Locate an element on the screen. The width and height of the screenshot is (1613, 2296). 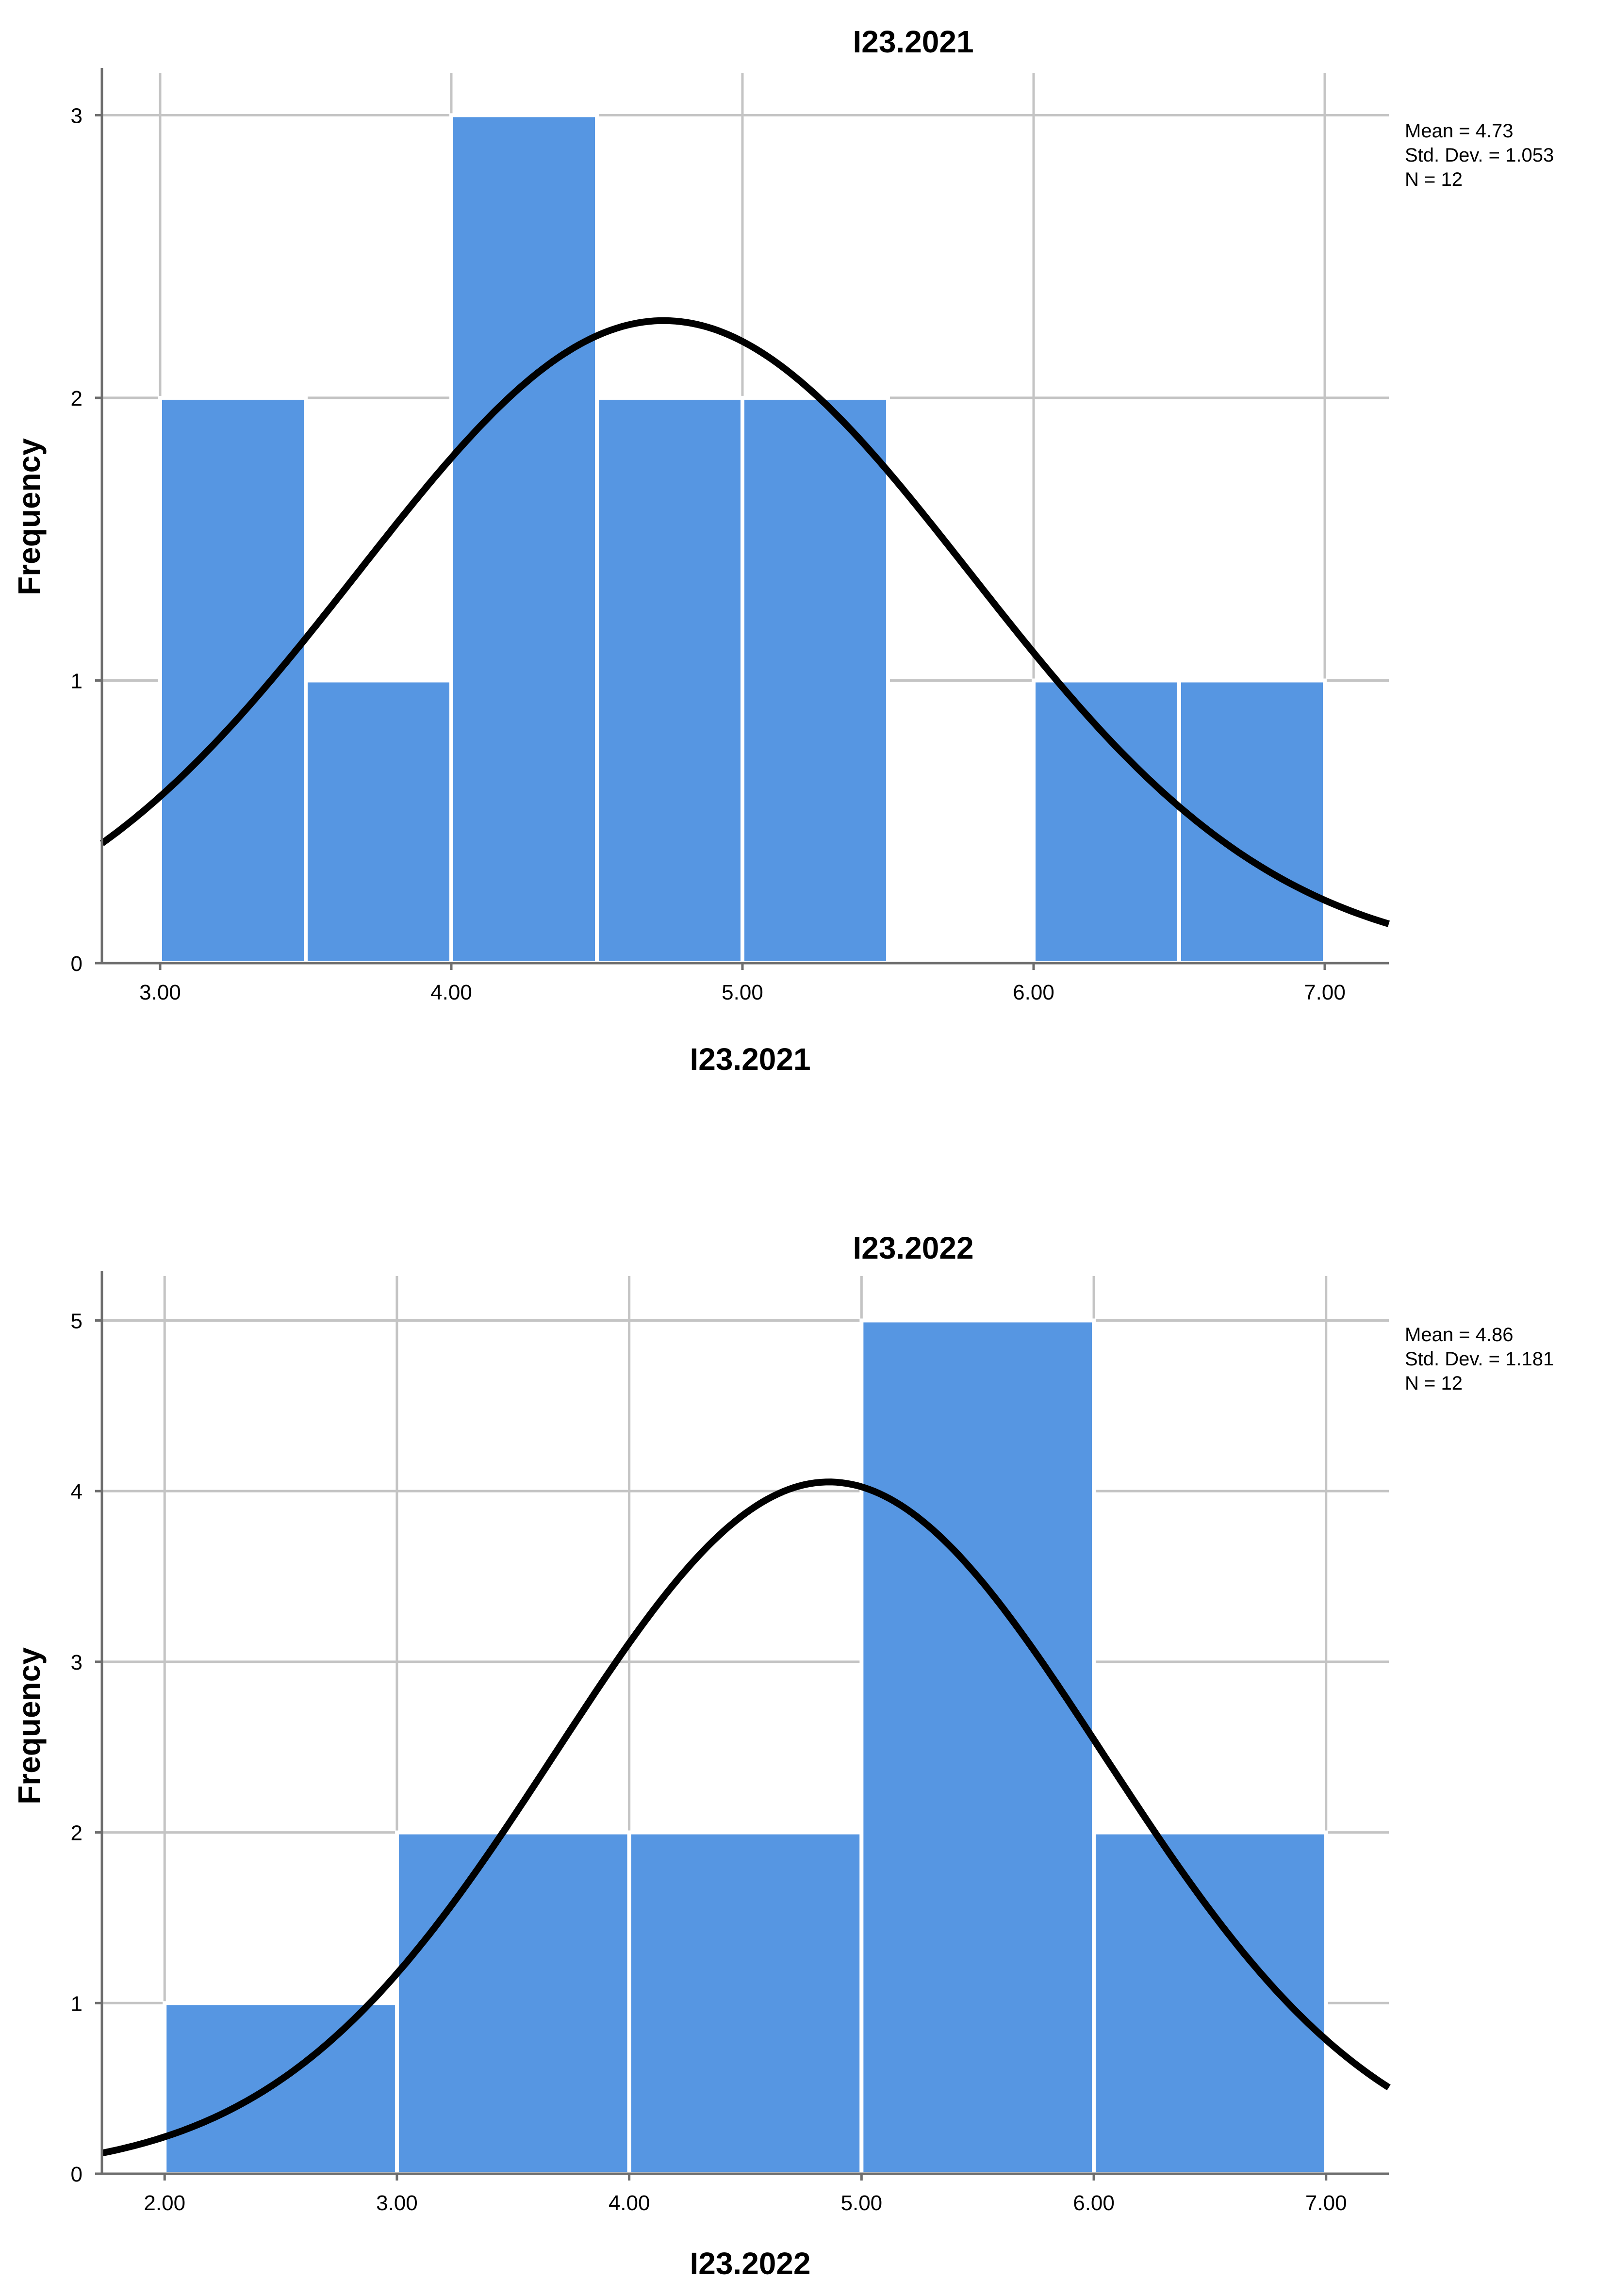
x-tick-label: 2.00 is located at coordinates (164, 2203).